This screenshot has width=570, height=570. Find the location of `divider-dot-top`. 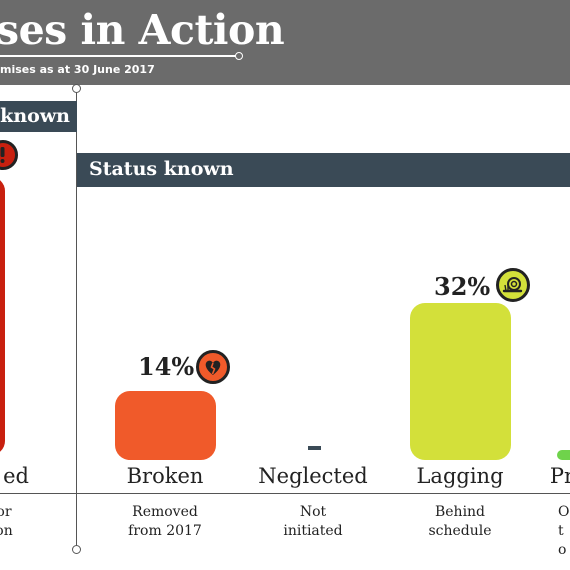

divider-dot-top is located at coordinates (76, 88).